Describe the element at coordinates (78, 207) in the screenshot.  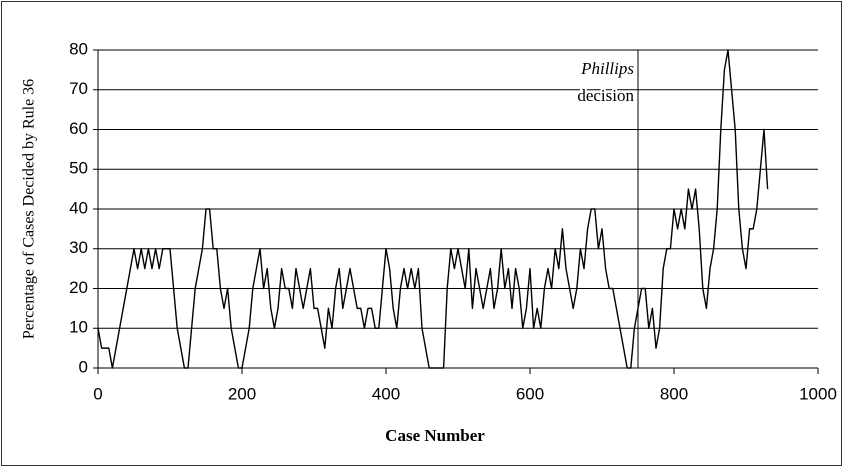
I see `y-tick-label: 40` at that location.